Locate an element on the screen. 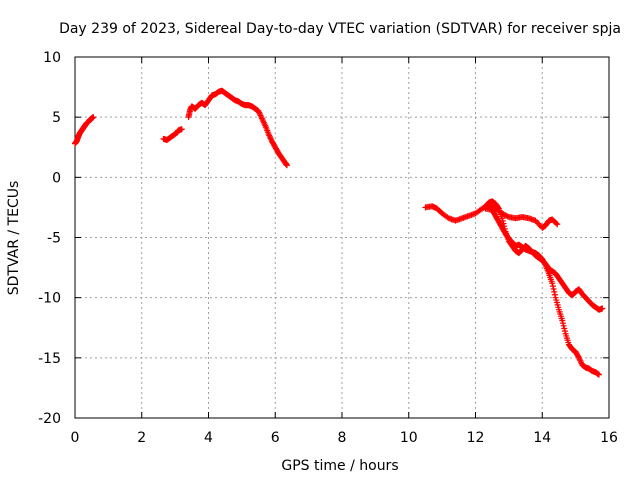 Image resolution: width=640 pixels, height=480 pixels. x-axis-label: GPS time / hours is located at coordinates (339, 466).